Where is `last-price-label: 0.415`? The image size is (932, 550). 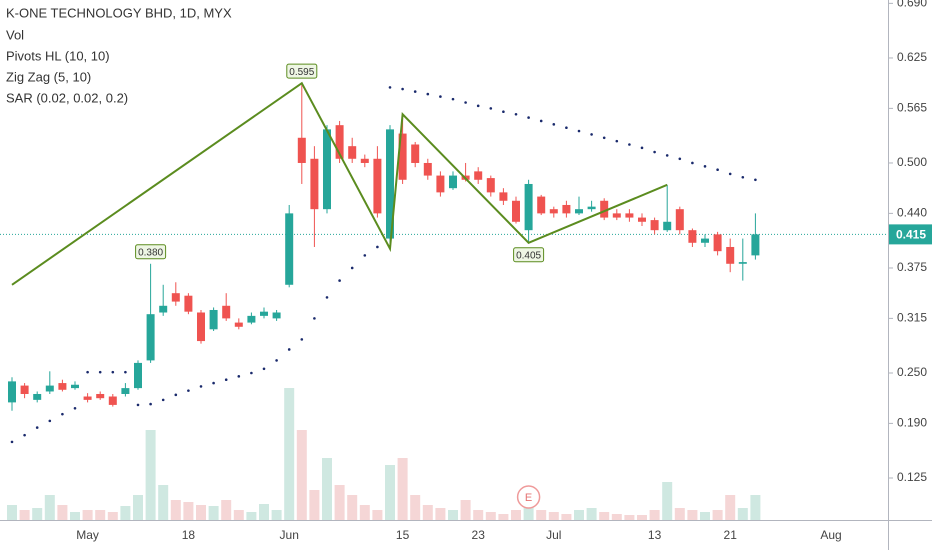 last-price-label: 0.415 is located at coordinates (911, 235).